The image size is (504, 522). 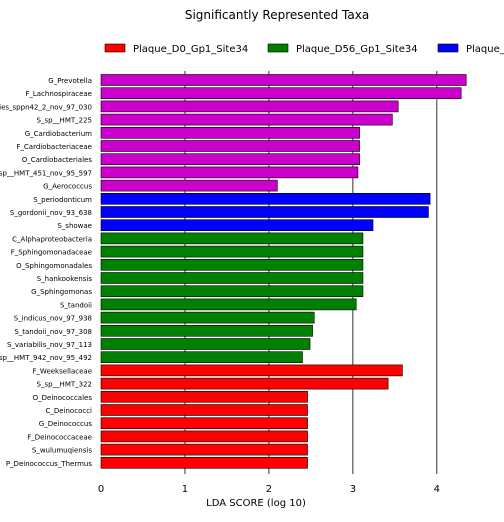 What do you see at coordinates (53, 332) in the screenshot?
I see `category-label: S_tandoii_nov_97_308` at bounding box center [53, 332].